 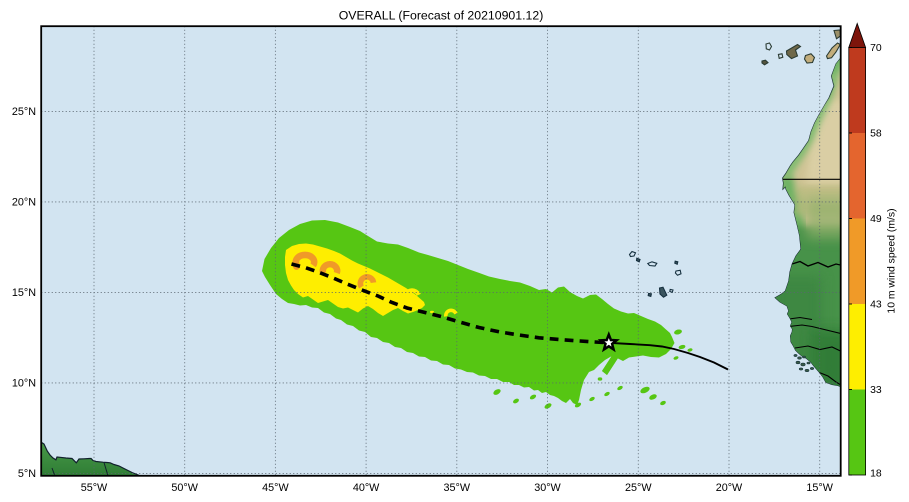 What do you see at coordinates (876, 474) in the screenshot?
I see `svg-text: 18` at bounding box center [876, 474].